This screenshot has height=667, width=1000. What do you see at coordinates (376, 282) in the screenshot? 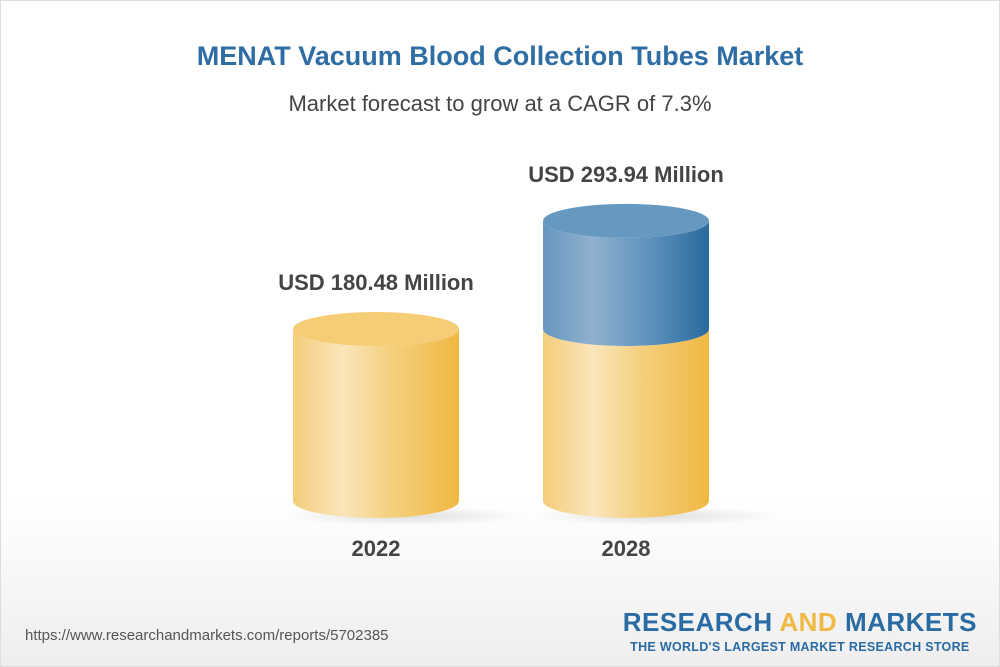
I see `data-label-2022: USD 180.48 Million` at bounding box center [376, 282].